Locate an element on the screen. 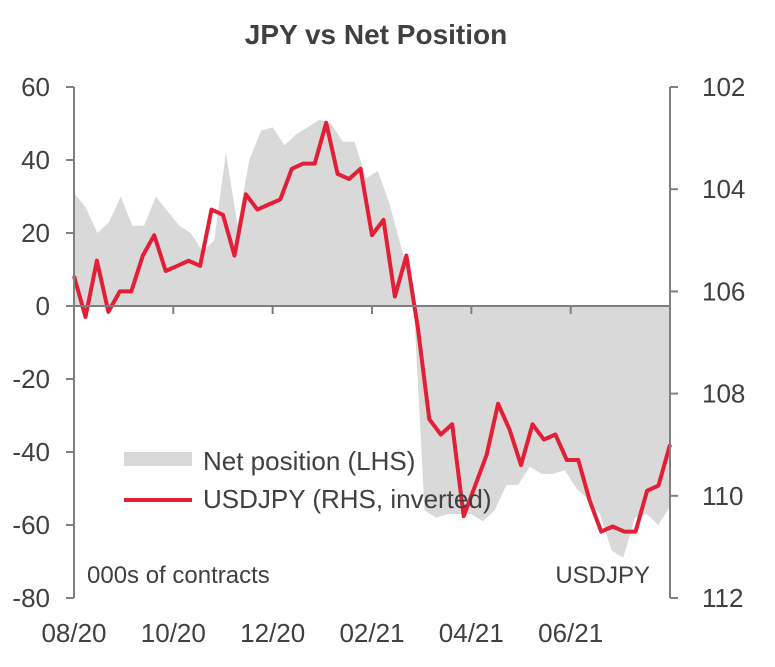 This screenshot has height=667, width=775. right-tick-label: 108 is located at coordinates (723, 394).